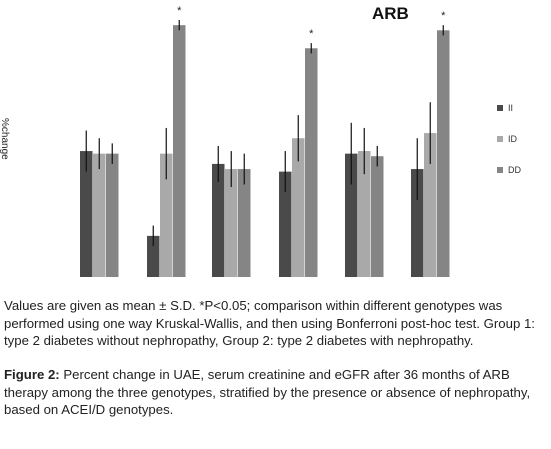 The image size is (551, 449). I want to click on bar-g5-id, so click(364, 214).